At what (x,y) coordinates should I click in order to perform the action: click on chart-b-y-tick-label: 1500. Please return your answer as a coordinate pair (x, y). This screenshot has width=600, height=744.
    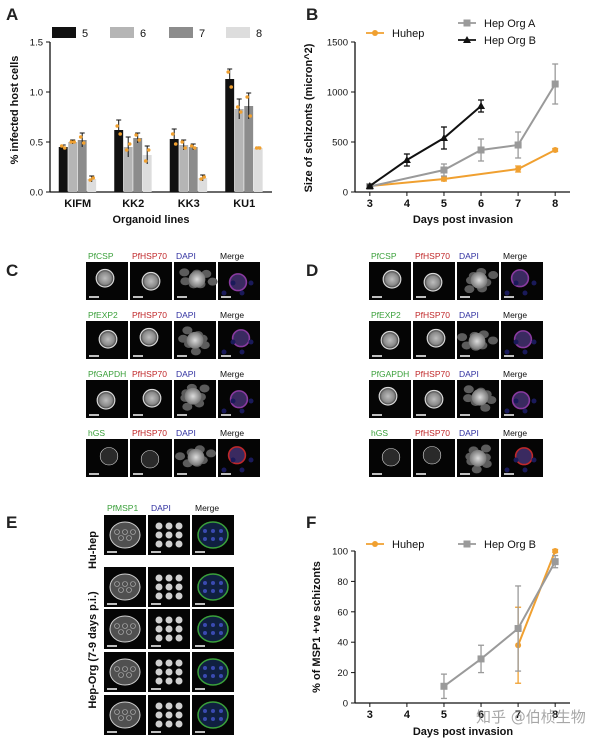
    Looking at the image, I should click on (337, 43).